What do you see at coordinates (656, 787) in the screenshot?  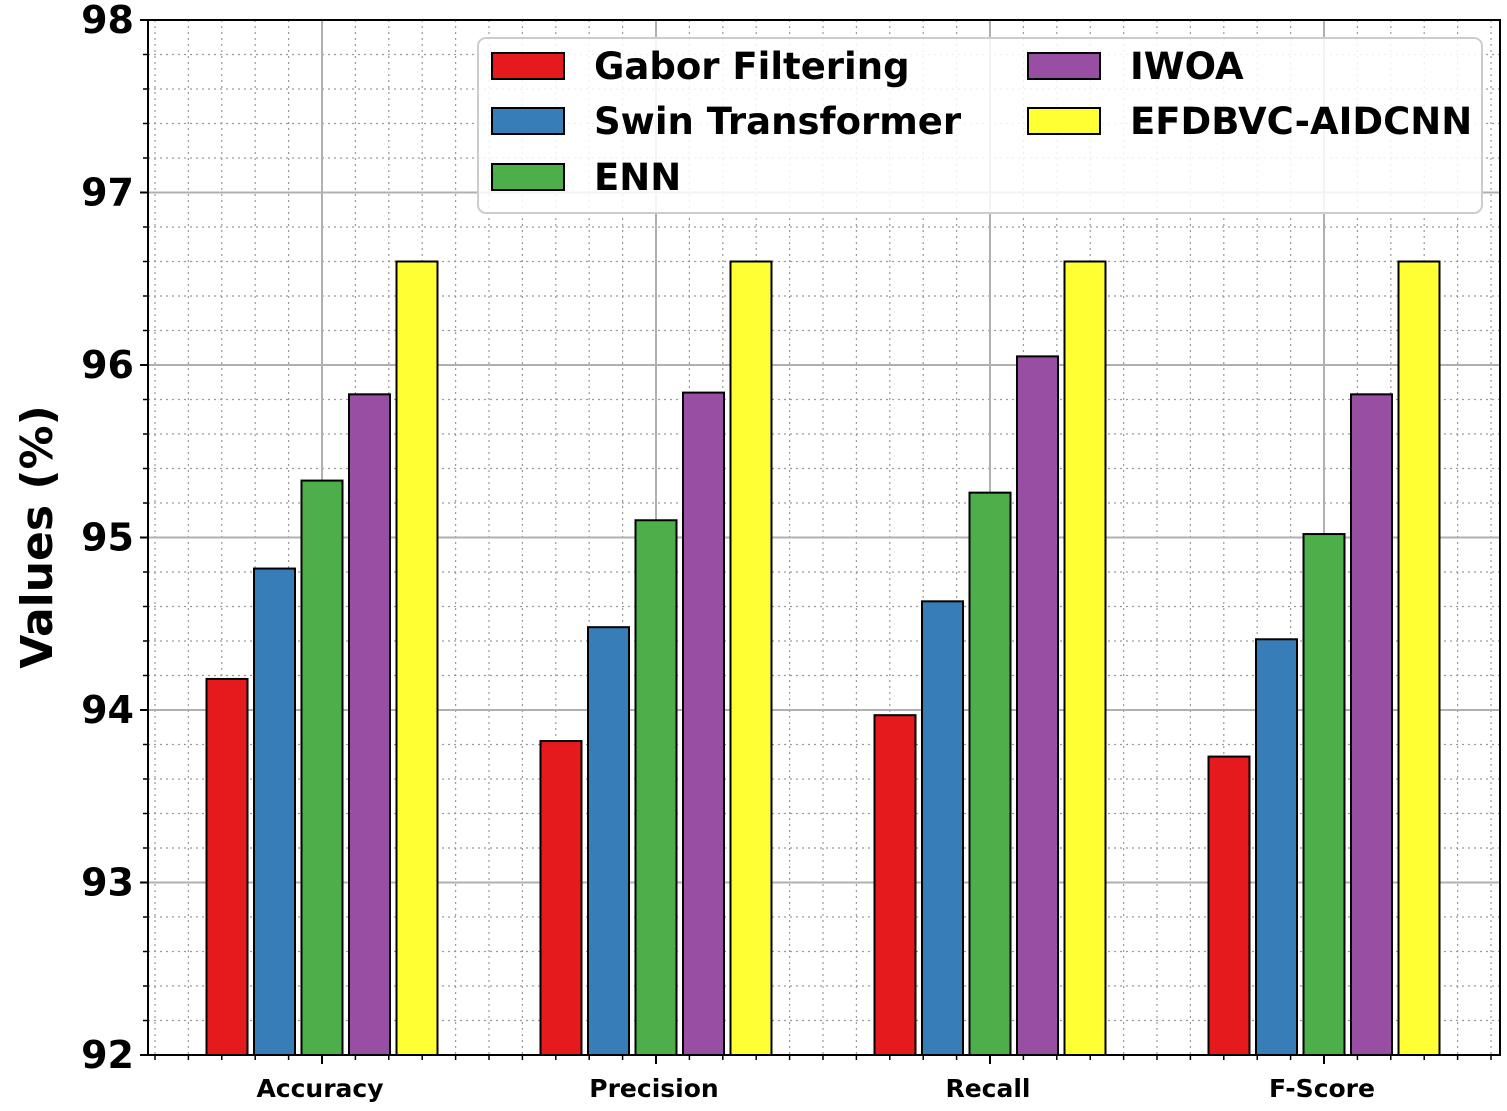 I see `bar-enn-precision` at bounding box center [656, 787].